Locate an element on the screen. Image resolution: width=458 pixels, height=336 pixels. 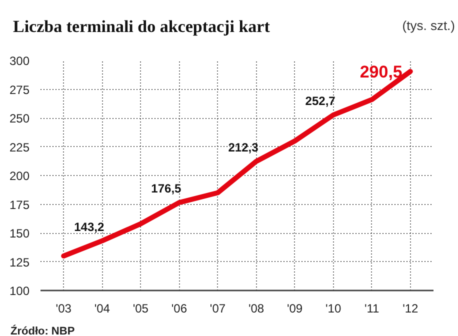
y-axis-title: (tys. szt.) is located at coordinates (428, 26).